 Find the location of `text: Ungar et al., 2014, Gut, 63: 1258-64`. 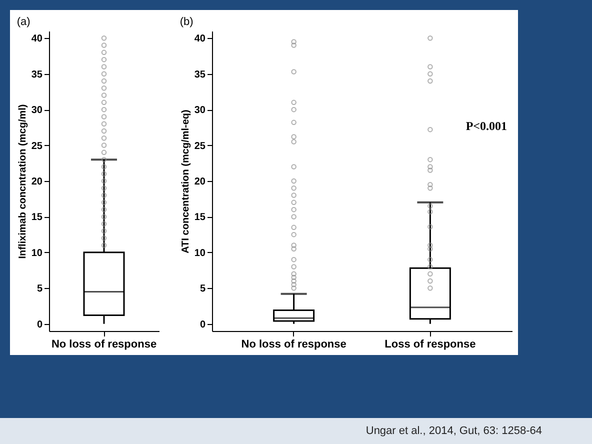

text: Ungar et al., 2014, Gut, 63: 1258-64 is located at coordinates (296, 431).